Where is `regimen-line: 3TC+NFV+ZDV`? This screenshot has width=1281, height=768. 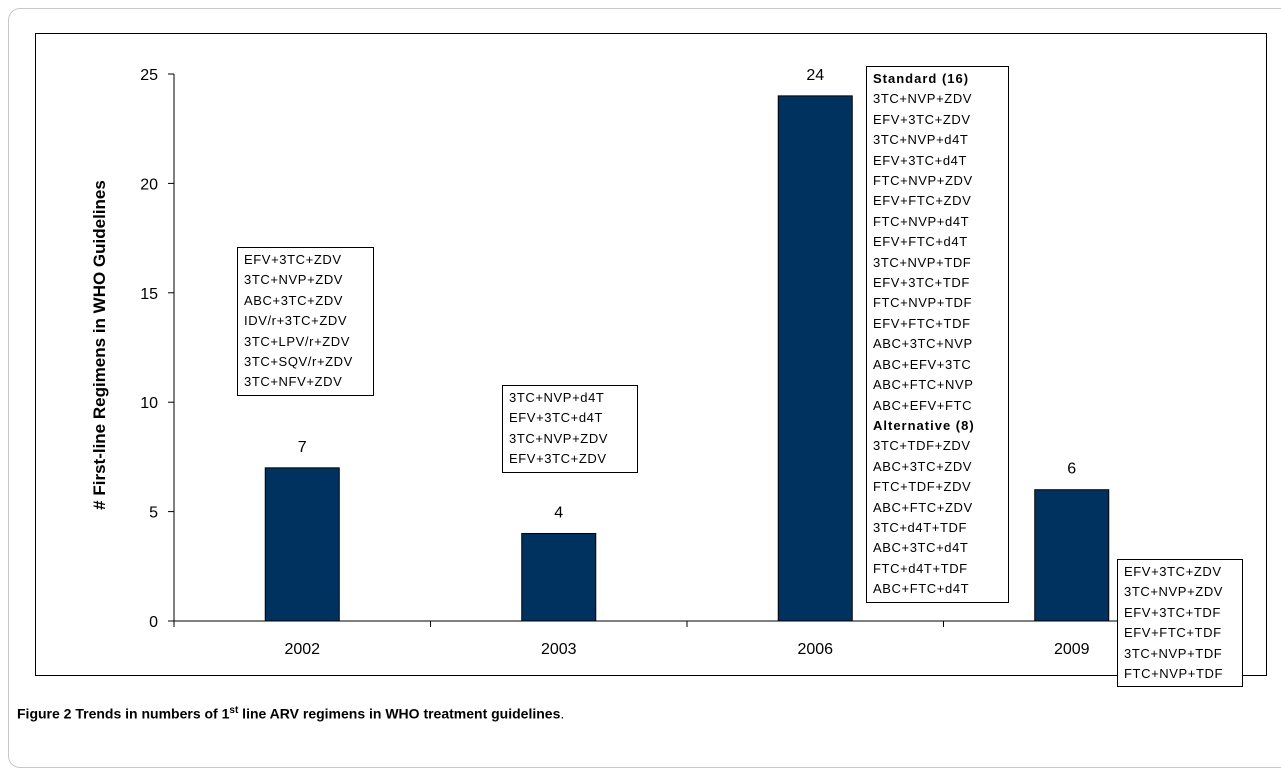 regimen-line: 3TC+NFV+ZDV is located at coordinates (293, 382).